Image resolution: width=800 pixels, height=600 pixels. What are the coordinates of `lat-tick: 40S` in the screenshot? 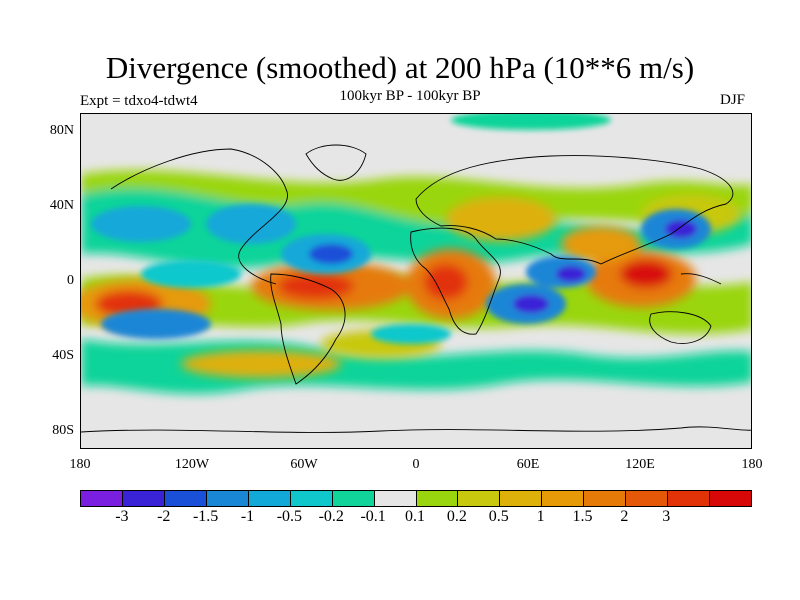 It's located at (63, 355).